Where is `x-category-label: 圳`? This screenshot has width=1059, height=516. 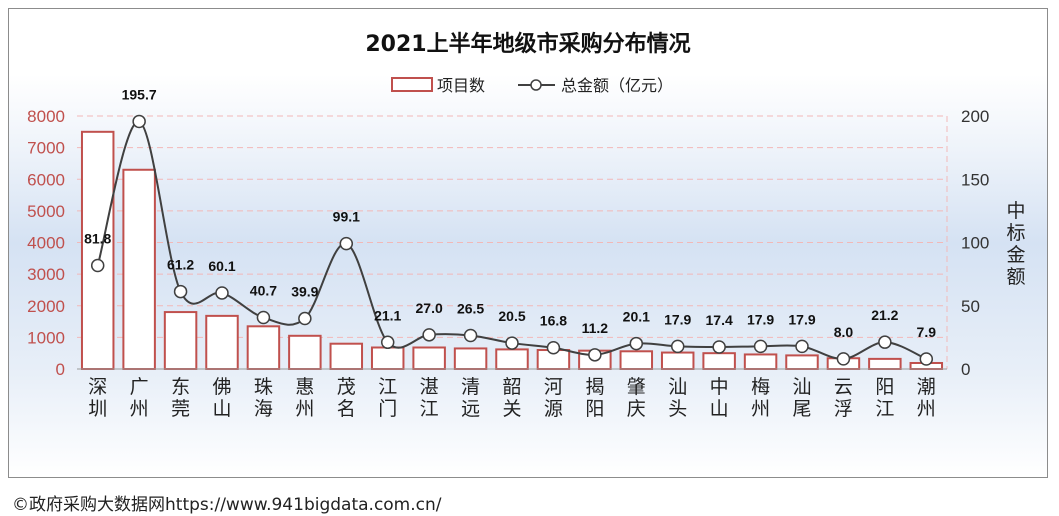
x-category-label: 圳 is located at coordinates (97, 409).